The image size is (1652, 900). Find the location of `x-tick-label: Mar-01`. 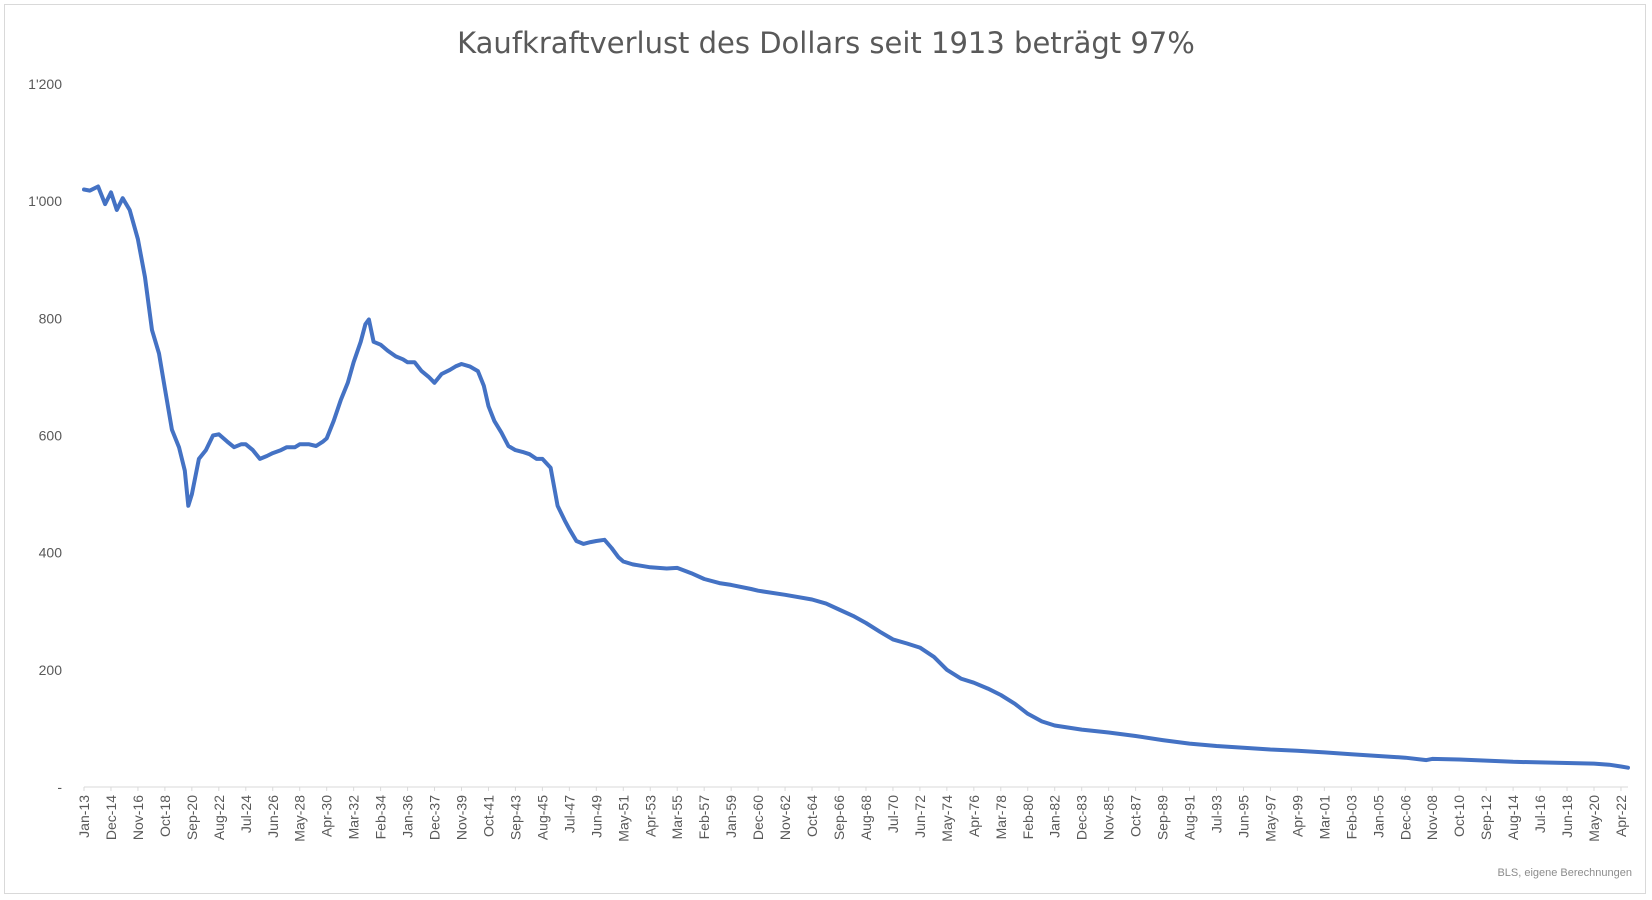

x-tick-label: Mar-01 is located at coordinates (1324, 817).